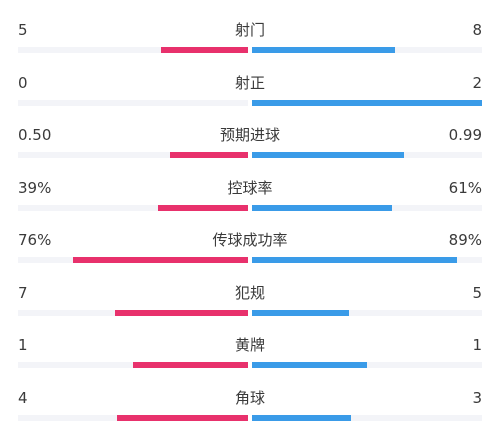  What do you see at coordinates (249, 345) in the screenshot?
I see `stat-label: 黄牌` at bounding box center [249, 345].